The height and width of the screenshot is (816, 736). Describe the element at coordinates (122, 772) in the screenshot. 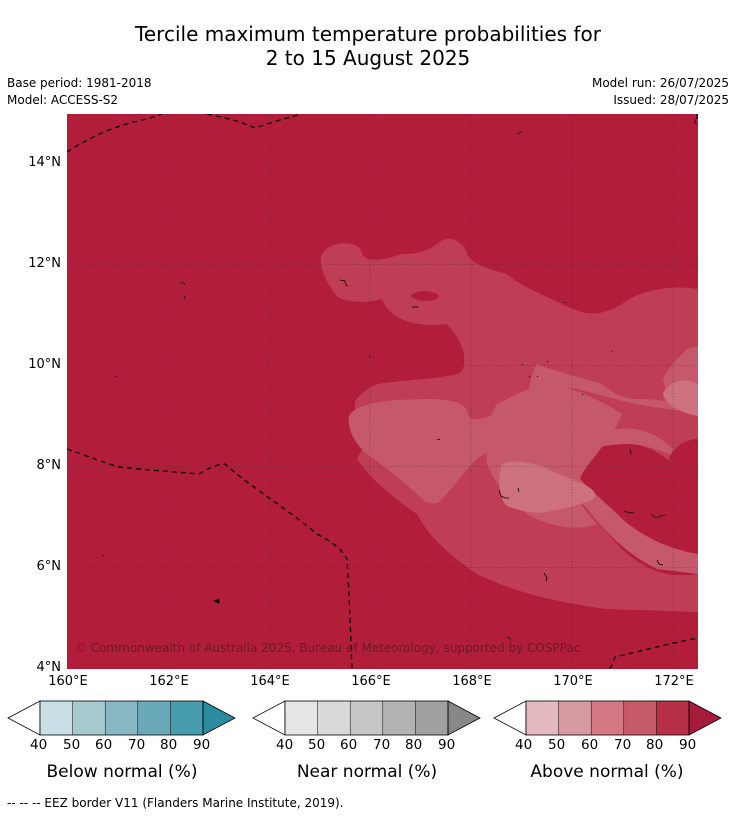

I see `cb1-title: Below normal (%)` at that location.